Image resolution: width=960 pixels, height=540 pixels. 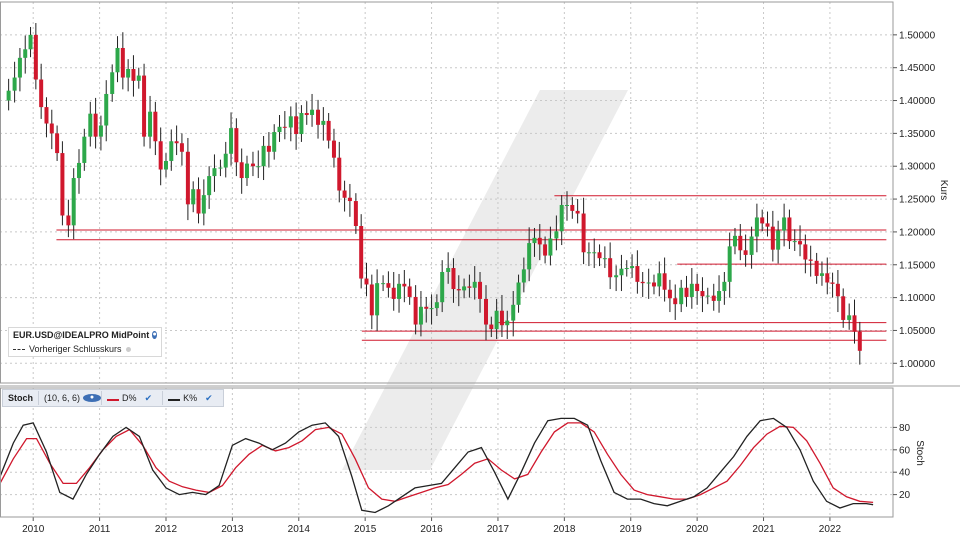 I want to click on price-tick-label: 1.15000, so click(x=917, y=265).